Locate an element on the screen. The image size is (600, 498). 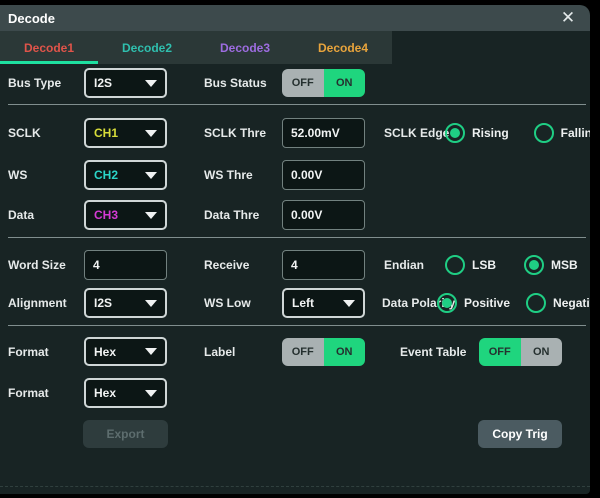
copy-trig-button: Copy Trig is located at coordinates (520, 434).